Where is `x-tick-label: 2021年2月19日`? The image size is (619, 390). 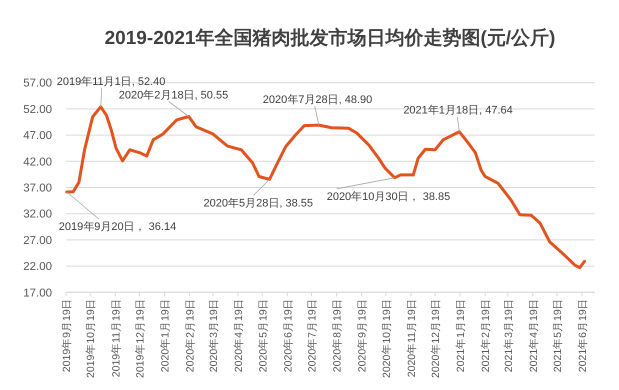
x-tick-label: 2021年2月19日 is located at coordinates (486, 335).